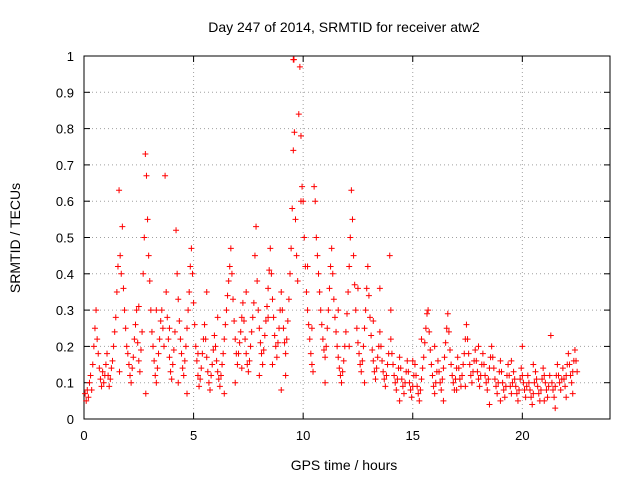  What do you see at coordinates (65, 129) in the screenshot?
I see `y-tick-label: 0.8` at bounding box center [65, 129].